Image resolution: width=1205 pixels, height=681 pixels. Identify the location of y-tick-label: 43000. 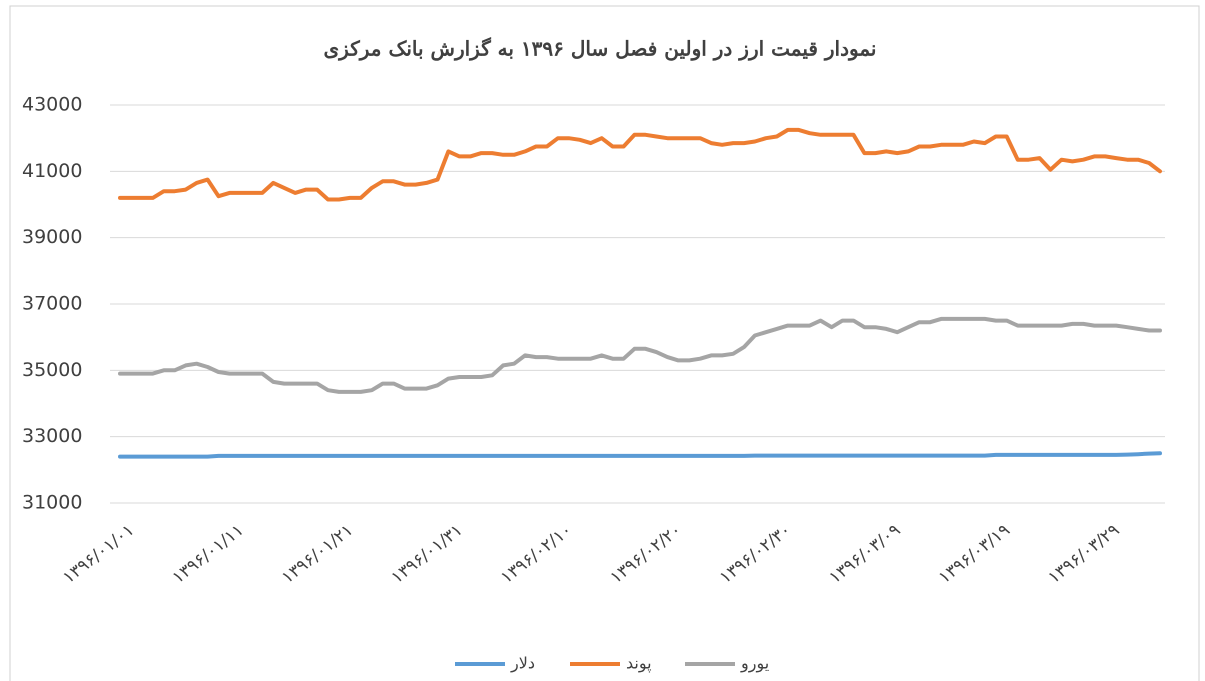
(52, 105).